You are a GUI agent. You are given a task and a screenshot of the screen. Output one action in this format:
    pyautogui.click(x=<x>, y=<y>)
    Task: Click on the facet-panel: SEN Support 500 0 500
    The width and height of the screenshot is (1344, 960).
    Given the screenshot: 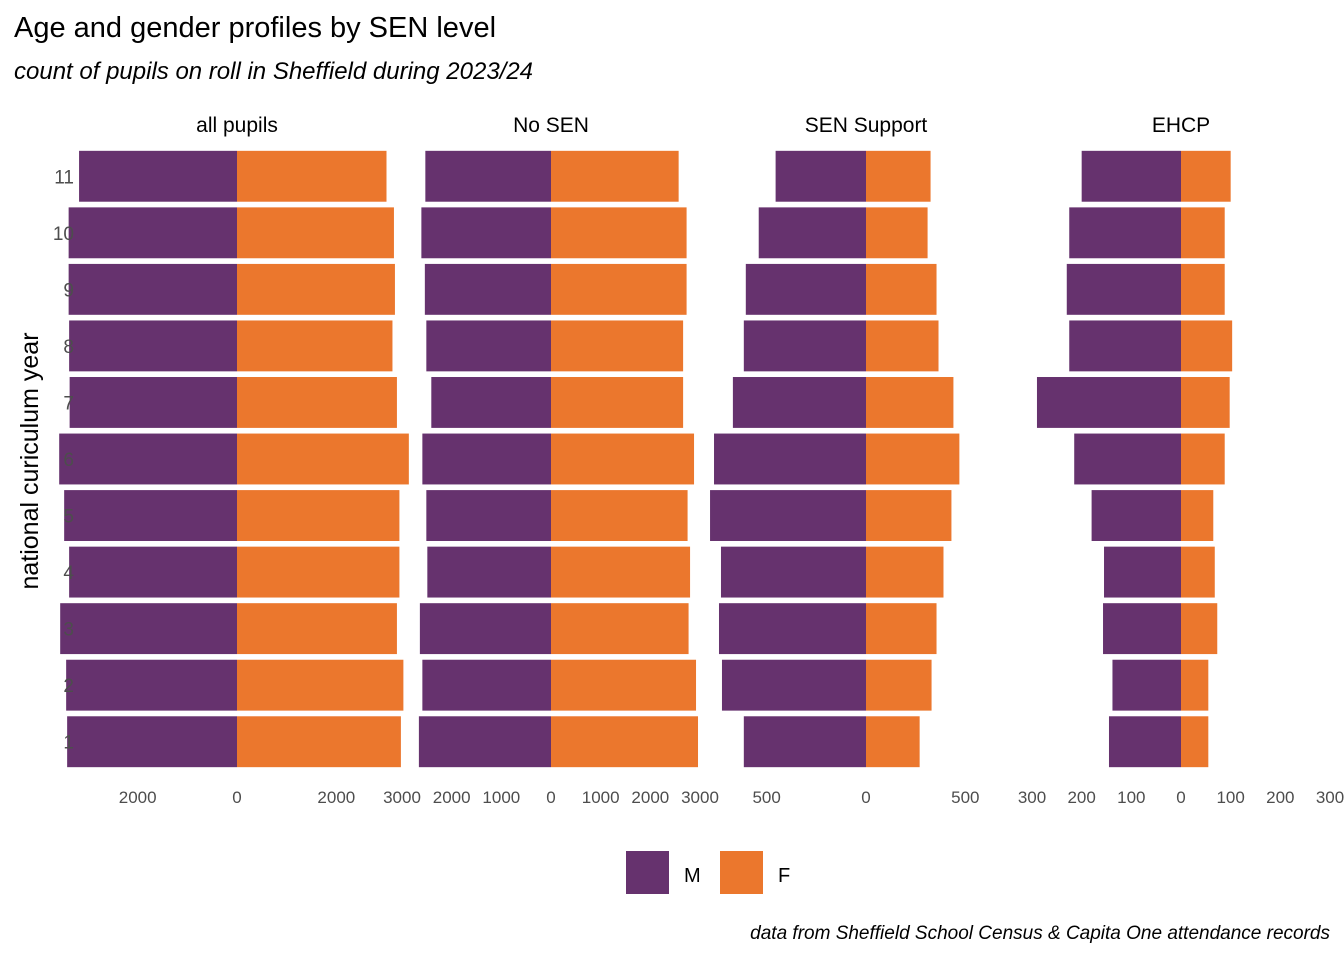 What is the action you would take?
    pyautogui.click(x=845, y=460)
    